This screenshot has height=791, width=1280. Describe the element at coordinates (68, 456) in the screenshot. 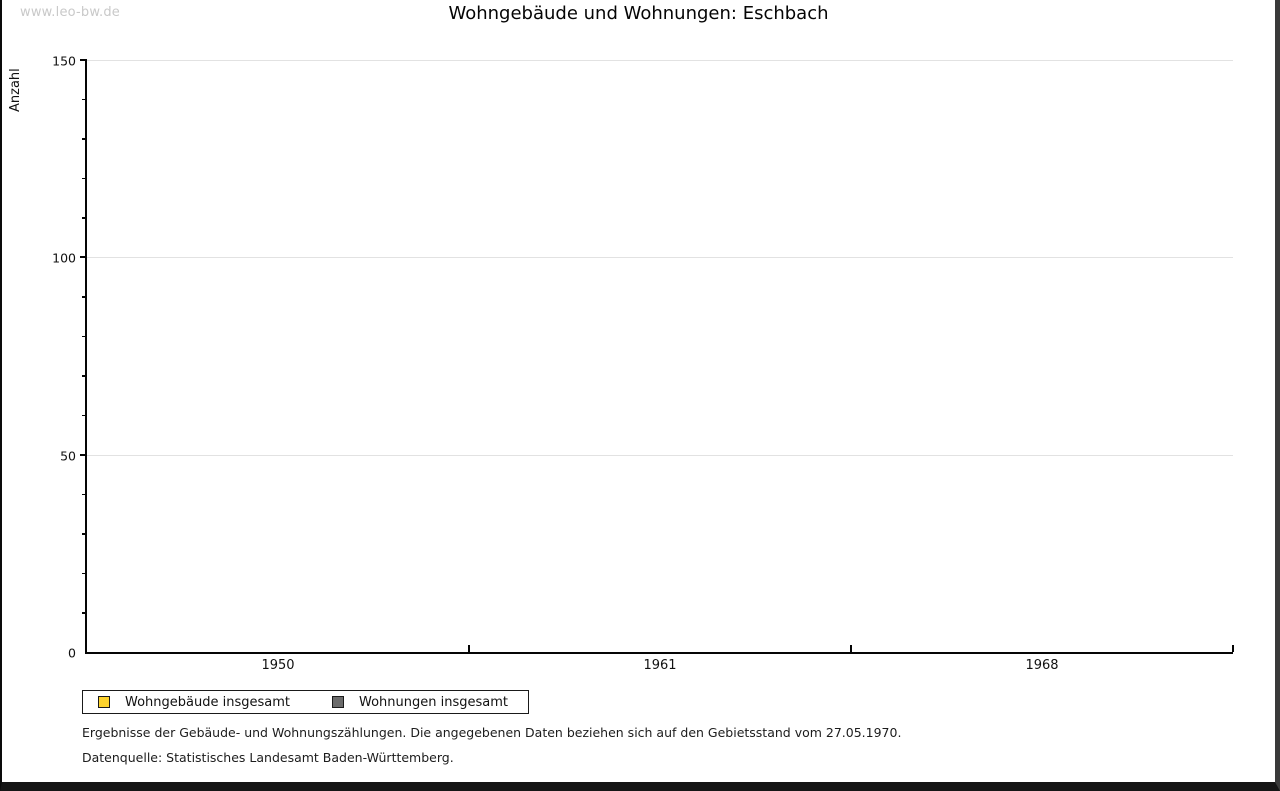

I see `y-tick-label: 50` at that location.